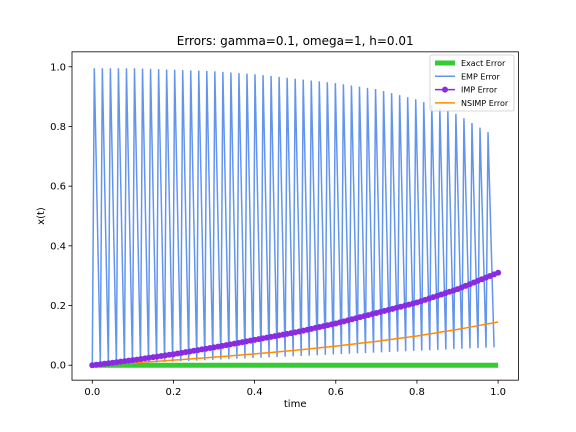  I want to click on imp-error-point, so click(498, 272).